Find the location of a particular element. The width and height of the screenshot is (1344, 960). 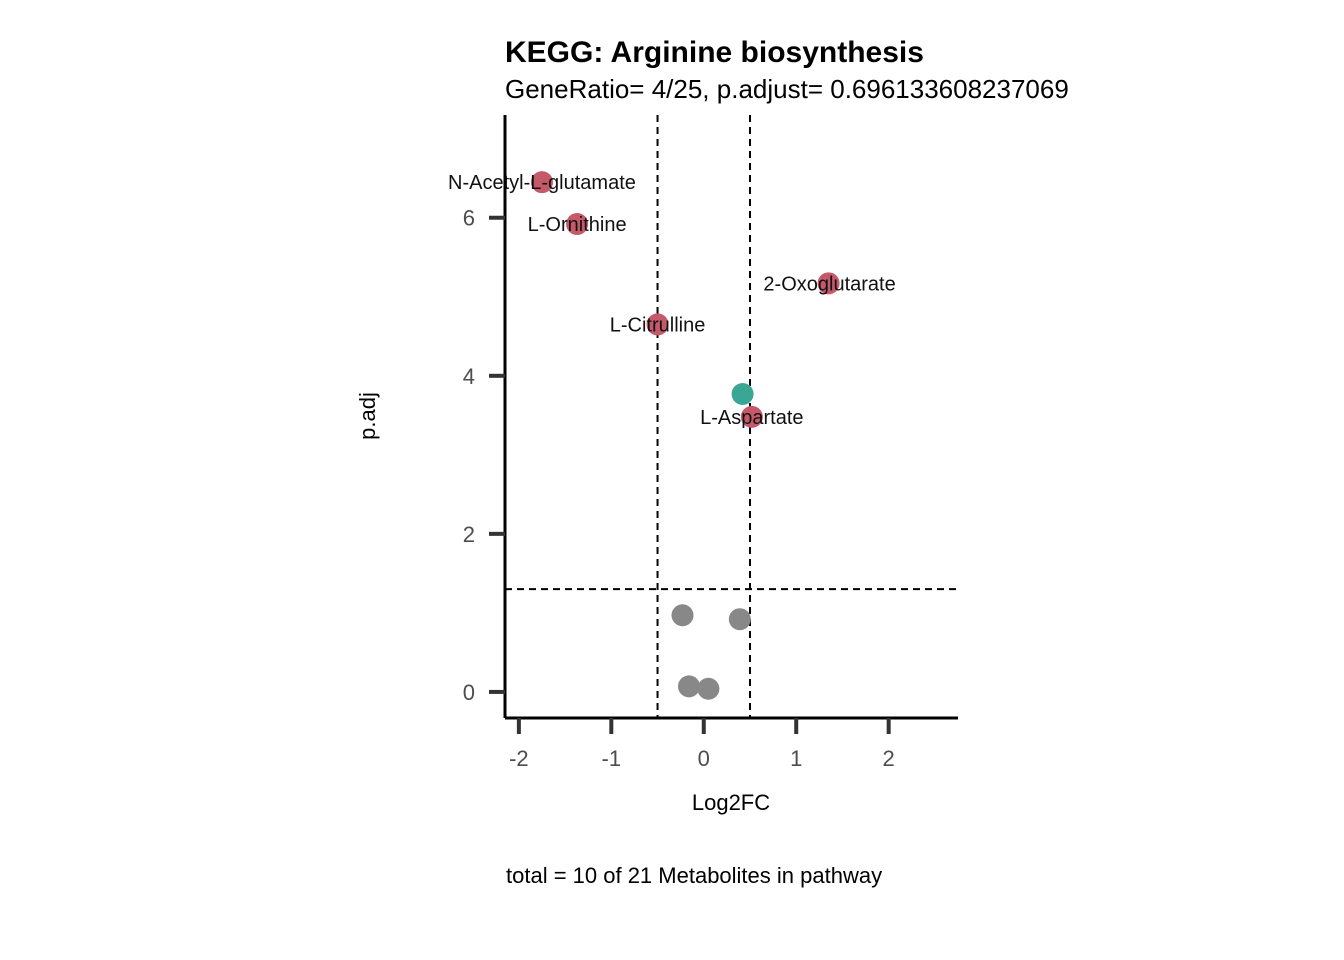

point-label: N-Acetyl-L-glutamate is located at coordinates (542, 183).